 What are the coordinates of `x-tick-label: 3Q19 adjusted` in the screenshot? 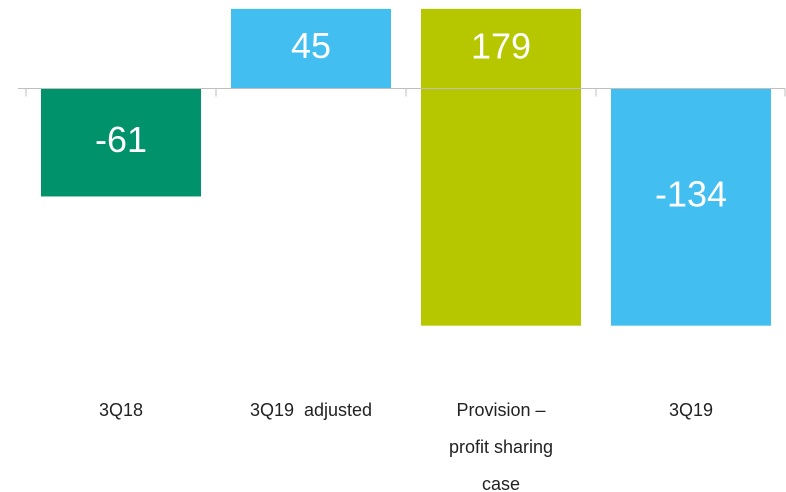 It's located at (311, 410).